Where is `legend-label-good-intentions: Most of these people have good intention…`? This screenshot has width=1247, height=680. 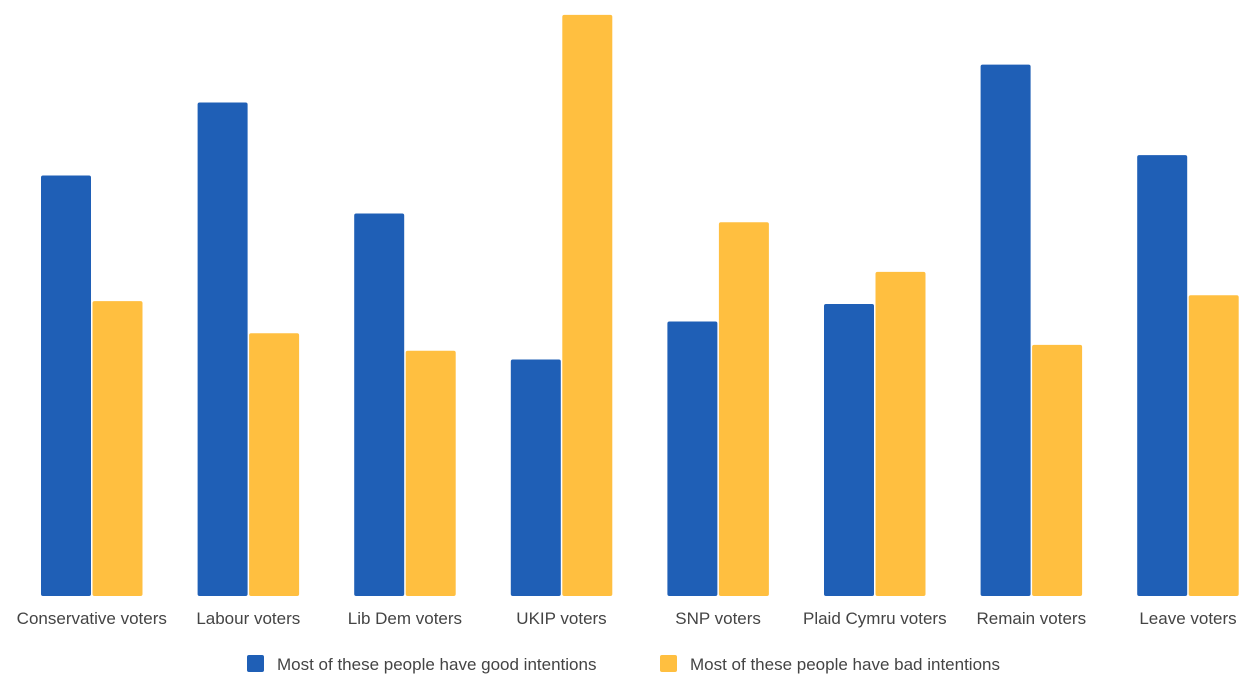
legend-label-good-intentions: Most of these people have good intention… is located at coordinates (436, 664).